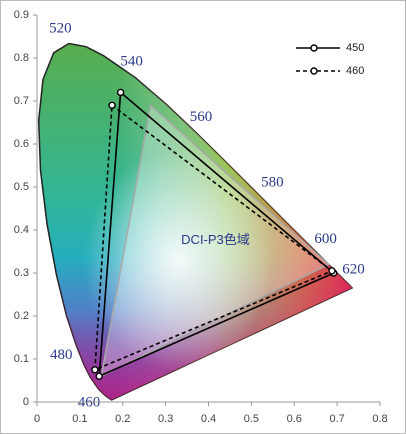  Describe the element at coordinates (294, 419) in the screenshot. I see `x-tick-label: 0.6` at that location.